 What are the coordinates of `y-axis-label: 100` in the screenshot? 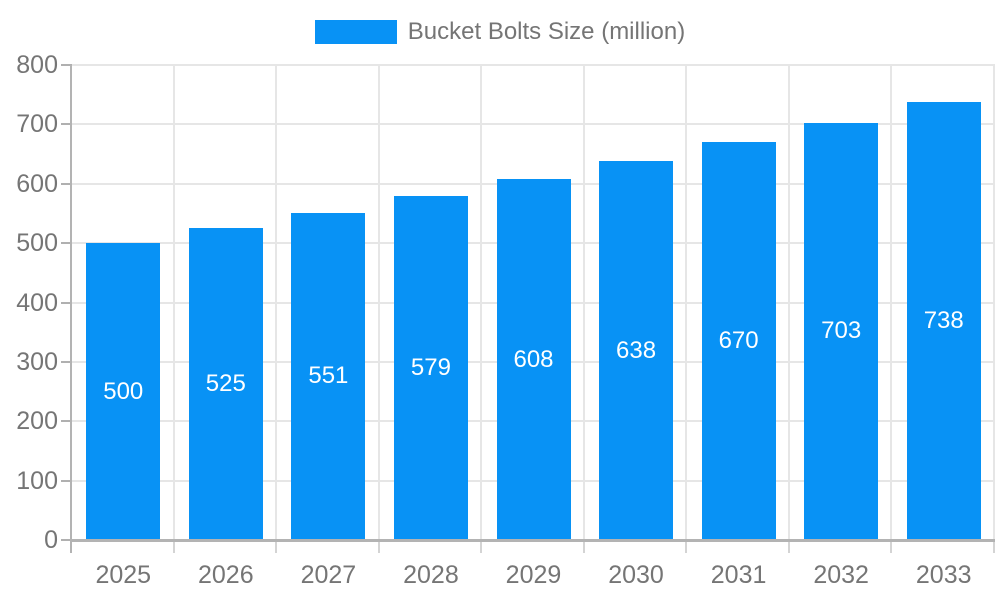 It's located at (37, 480).